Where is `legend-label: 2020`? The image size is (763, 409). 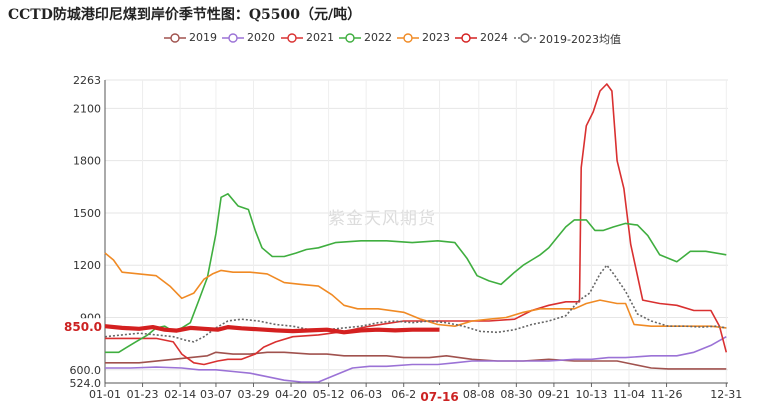
legend-label: 2020 is located at coordinates (261, 37).